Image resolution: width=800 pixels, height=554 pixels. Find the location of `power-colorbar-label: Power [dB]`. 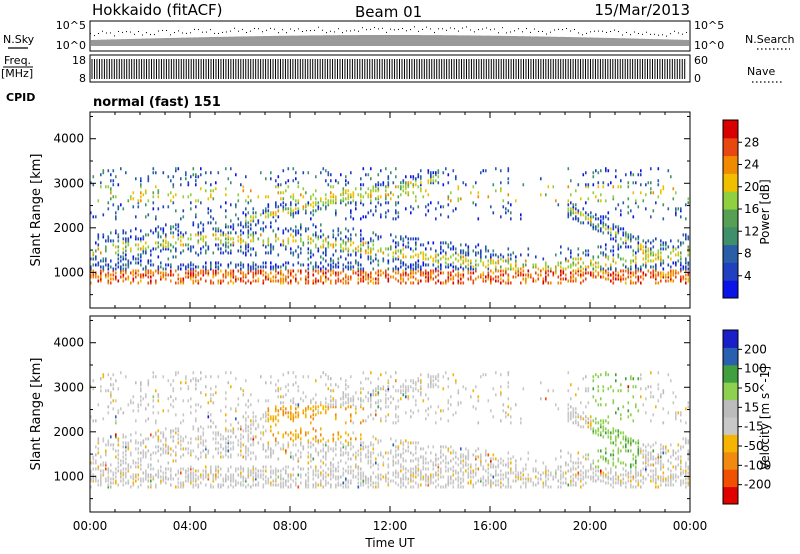

power-colorbar-label: Power [dB] is located at coordinates (765, 211).